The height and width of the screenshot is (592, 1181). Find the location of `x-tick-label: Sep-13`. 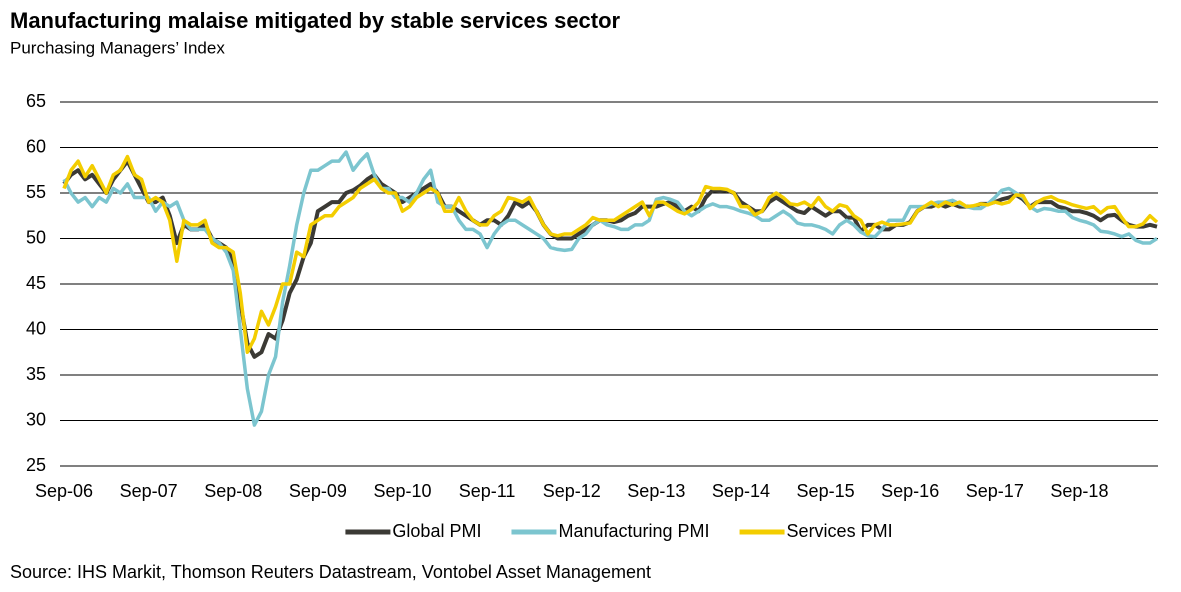

x-tick-label: Sep-13 is located at coordinates (656, 491).